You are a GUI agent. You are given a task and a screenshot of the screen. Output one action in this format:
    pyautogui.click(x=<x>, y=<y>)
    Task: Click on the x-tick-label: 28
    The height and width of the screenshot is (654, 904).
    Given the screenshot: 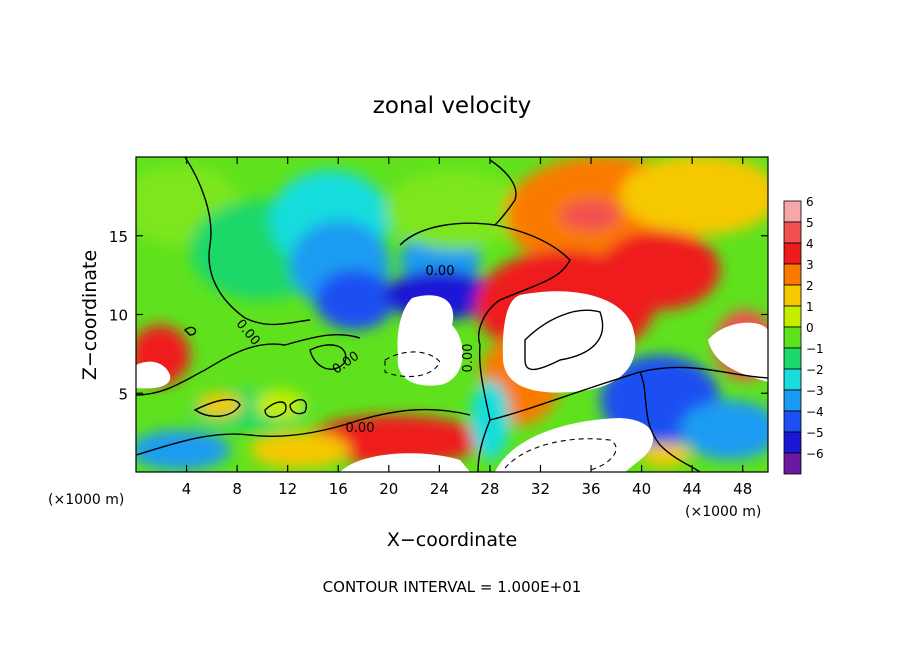 What is the action you would take?
    pyautogui.click(x=489, y=489)
    